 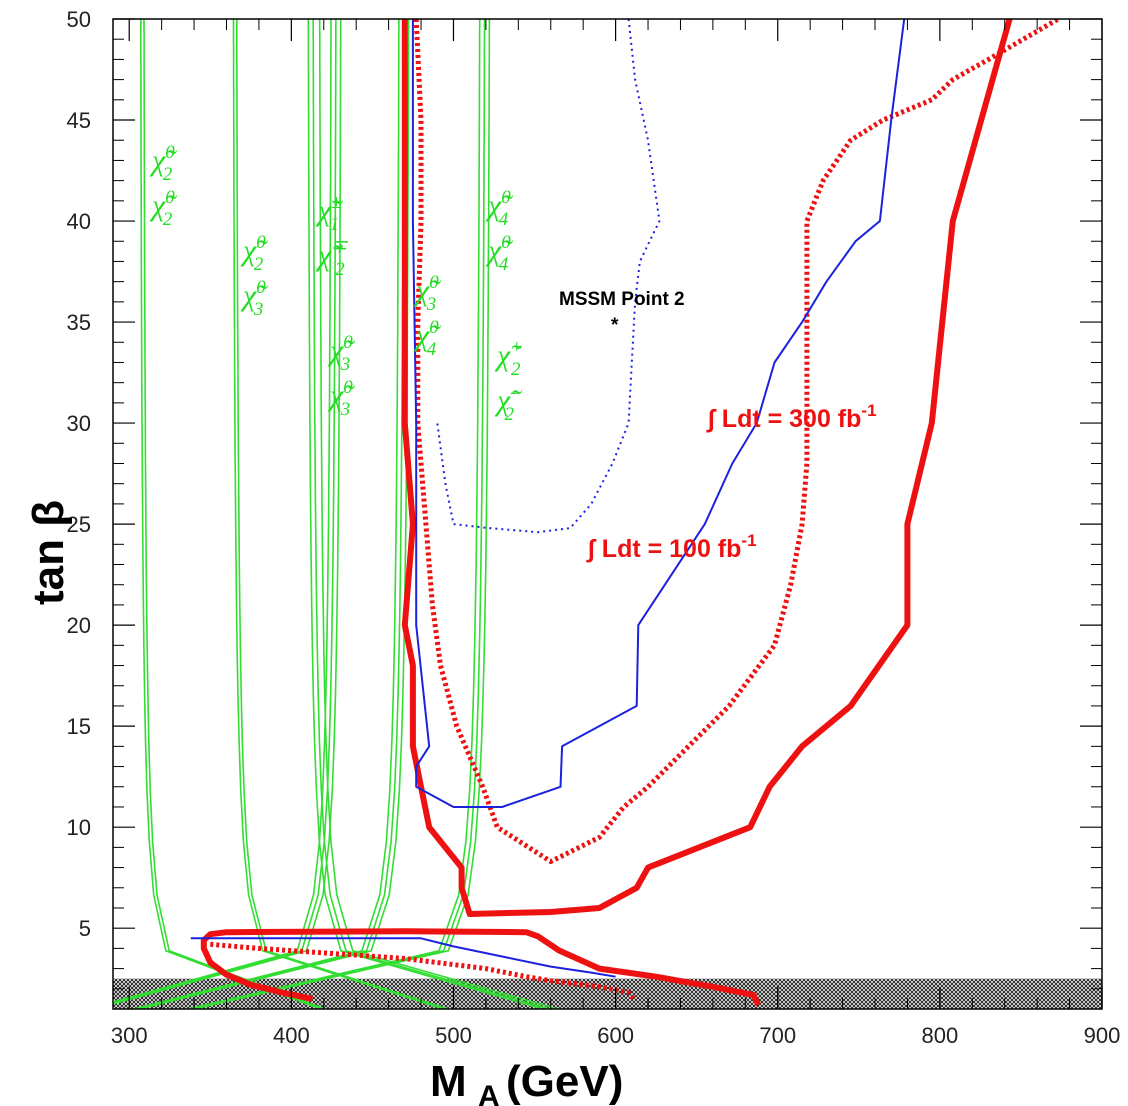 I want to click on y-tick-label: 5, so click(x=85, y=928).